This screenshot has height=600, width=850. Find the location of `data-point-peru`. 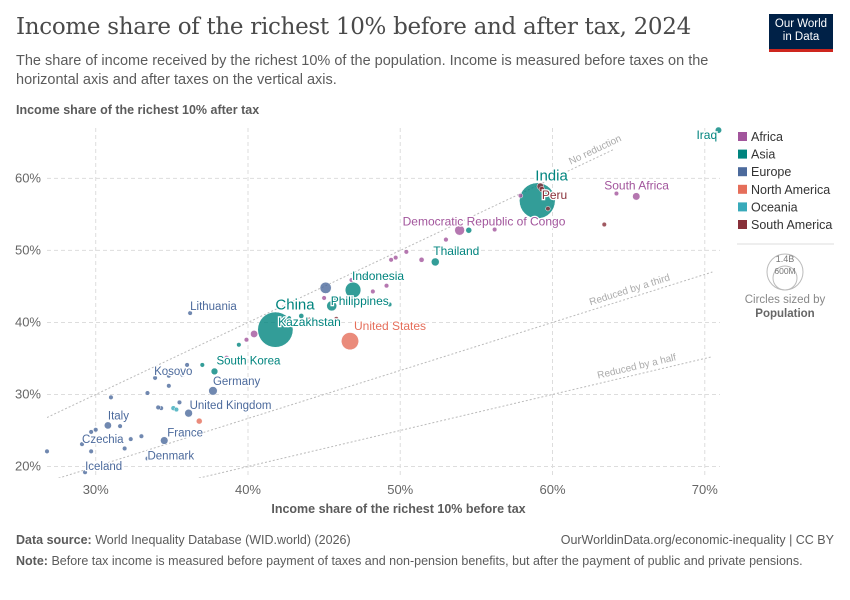

data-point-peru is located at coordinates (541, 189).